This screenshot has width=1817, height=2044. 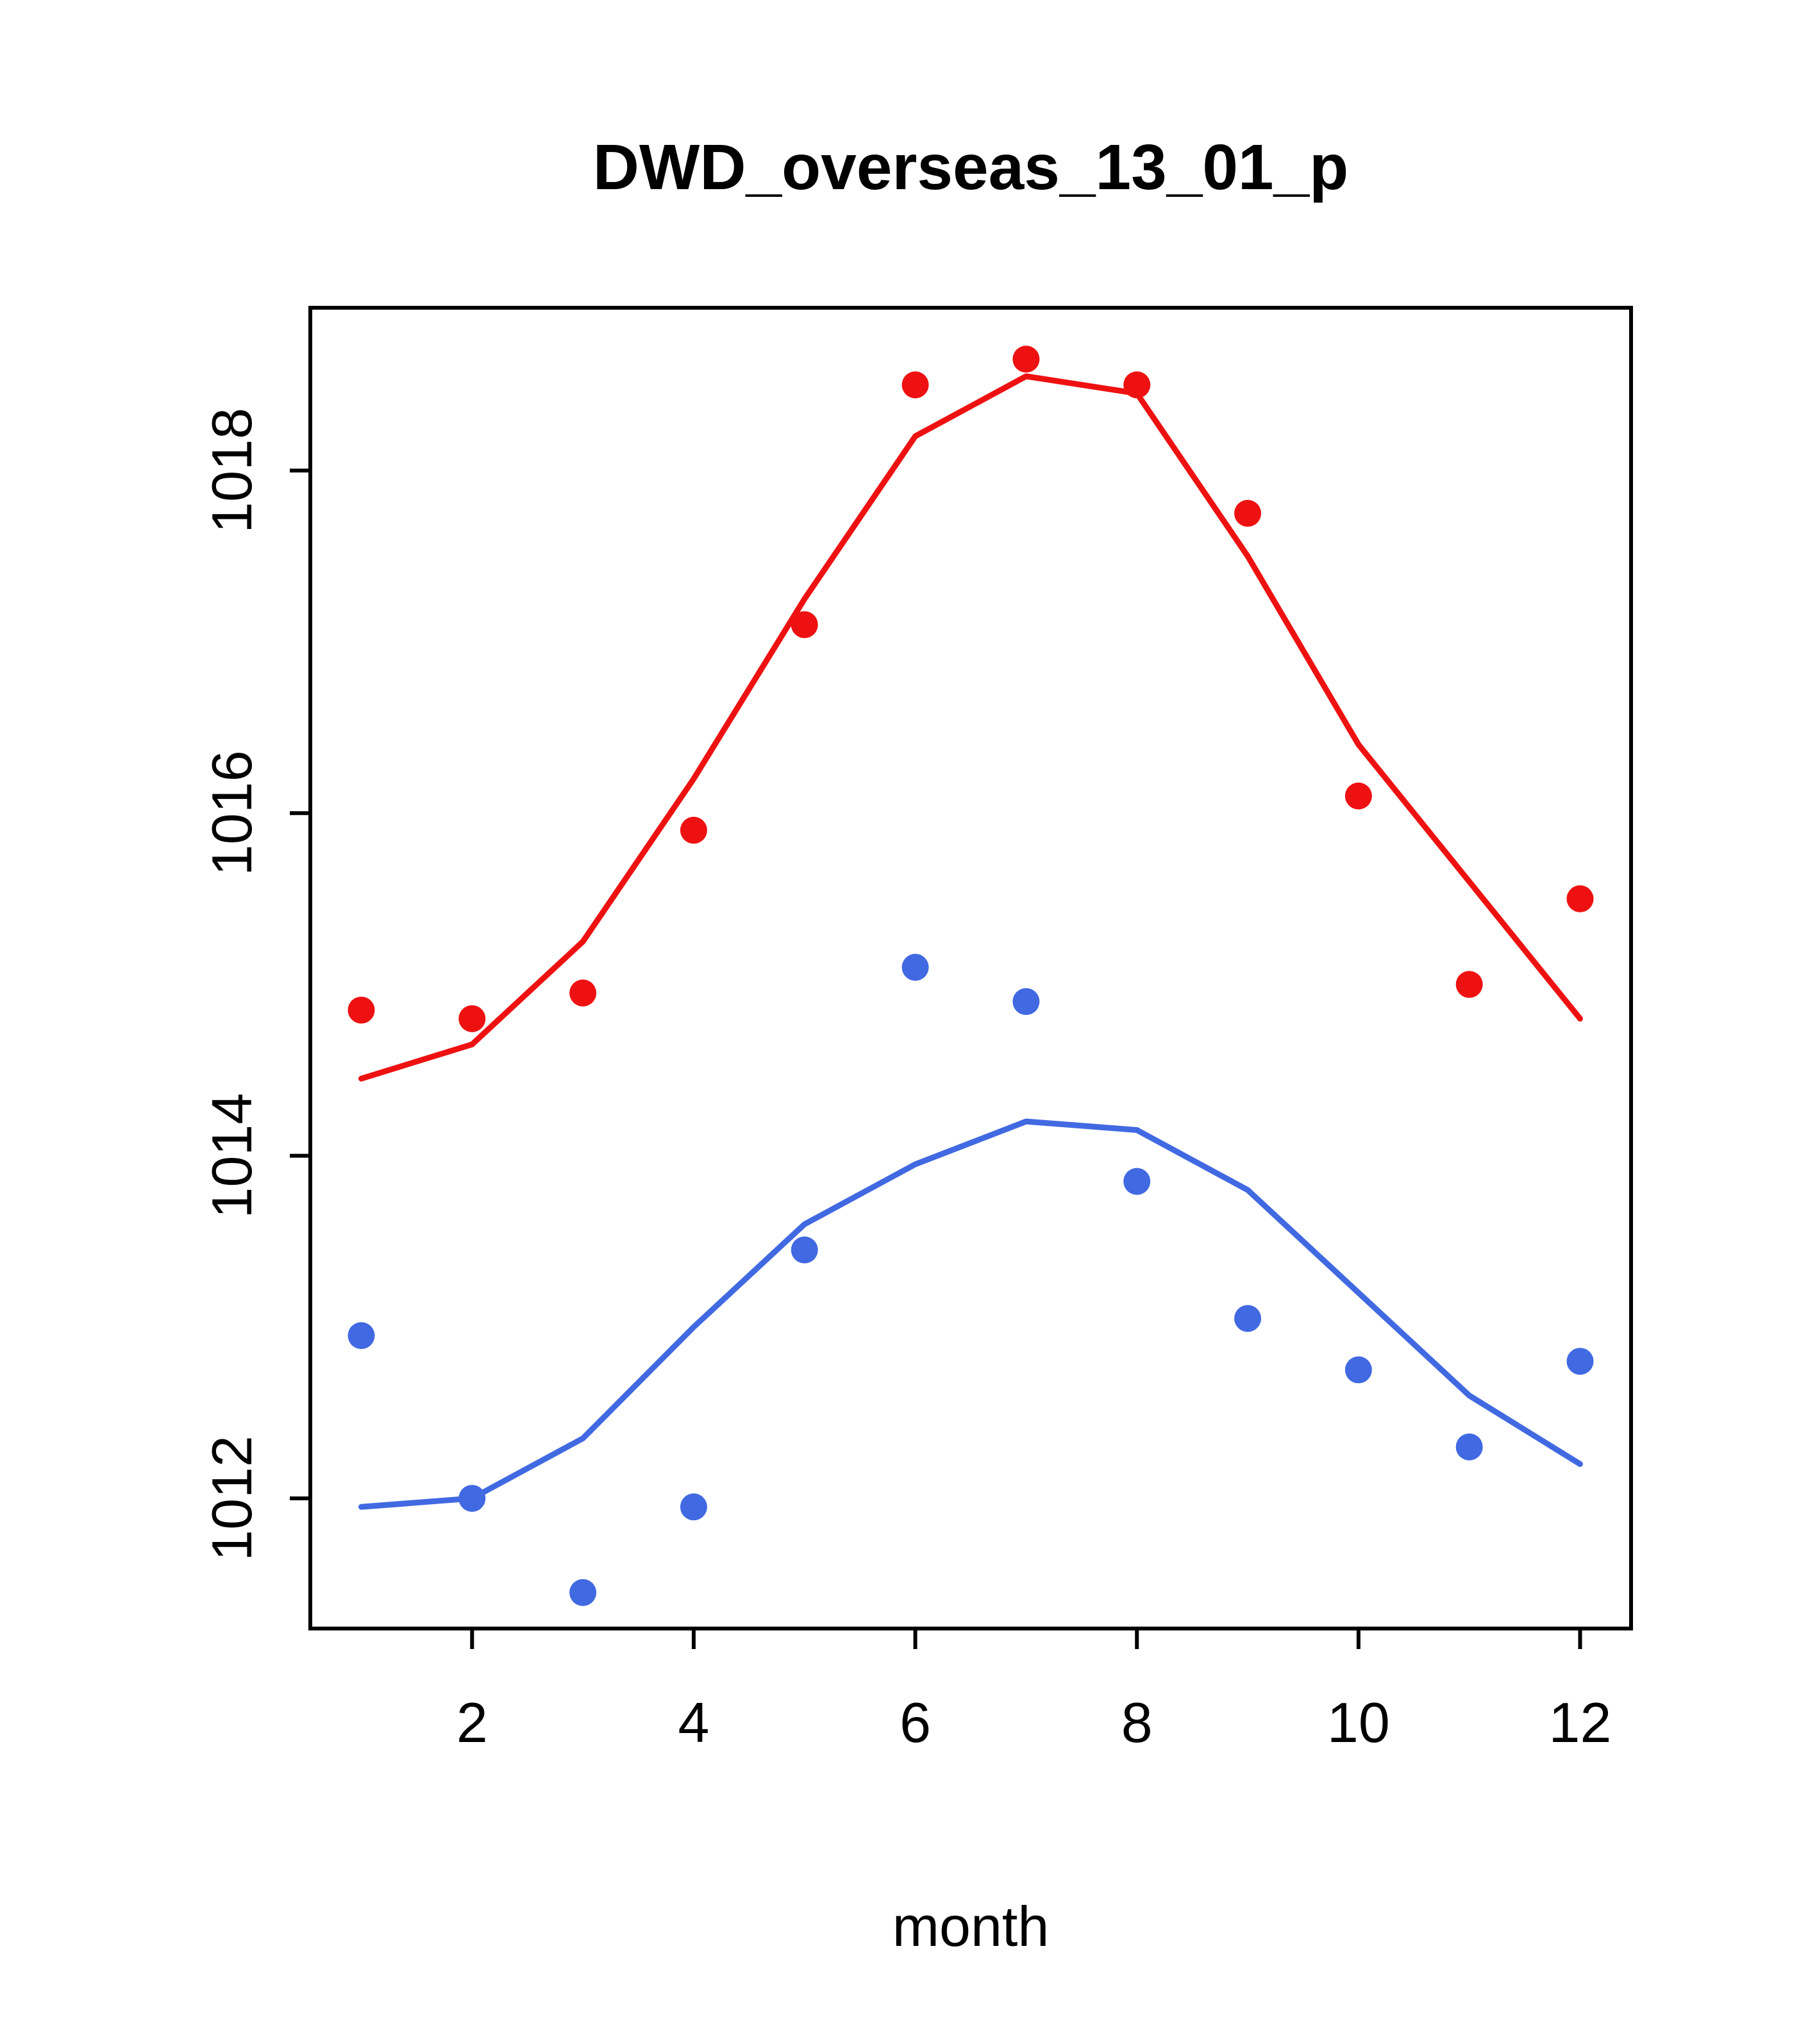 What do you see at coordinates (232, 471) in the screenshot?
I see `y-tick-label: 1018` at bounding box center [232, 471].